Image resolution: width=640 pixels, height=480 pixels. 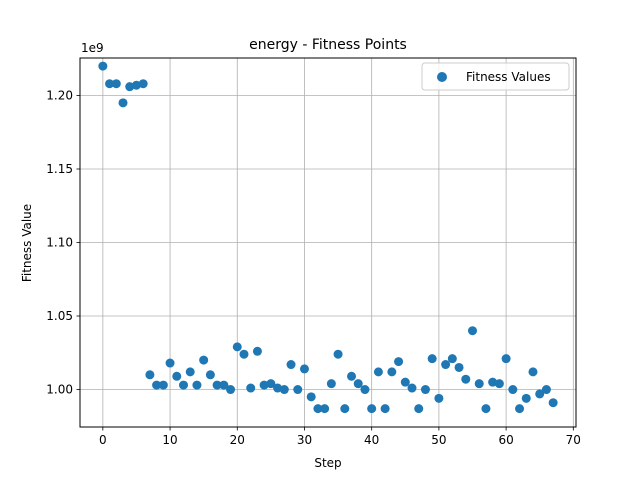 I want to click on legend-box, so click(x=495, y=76).